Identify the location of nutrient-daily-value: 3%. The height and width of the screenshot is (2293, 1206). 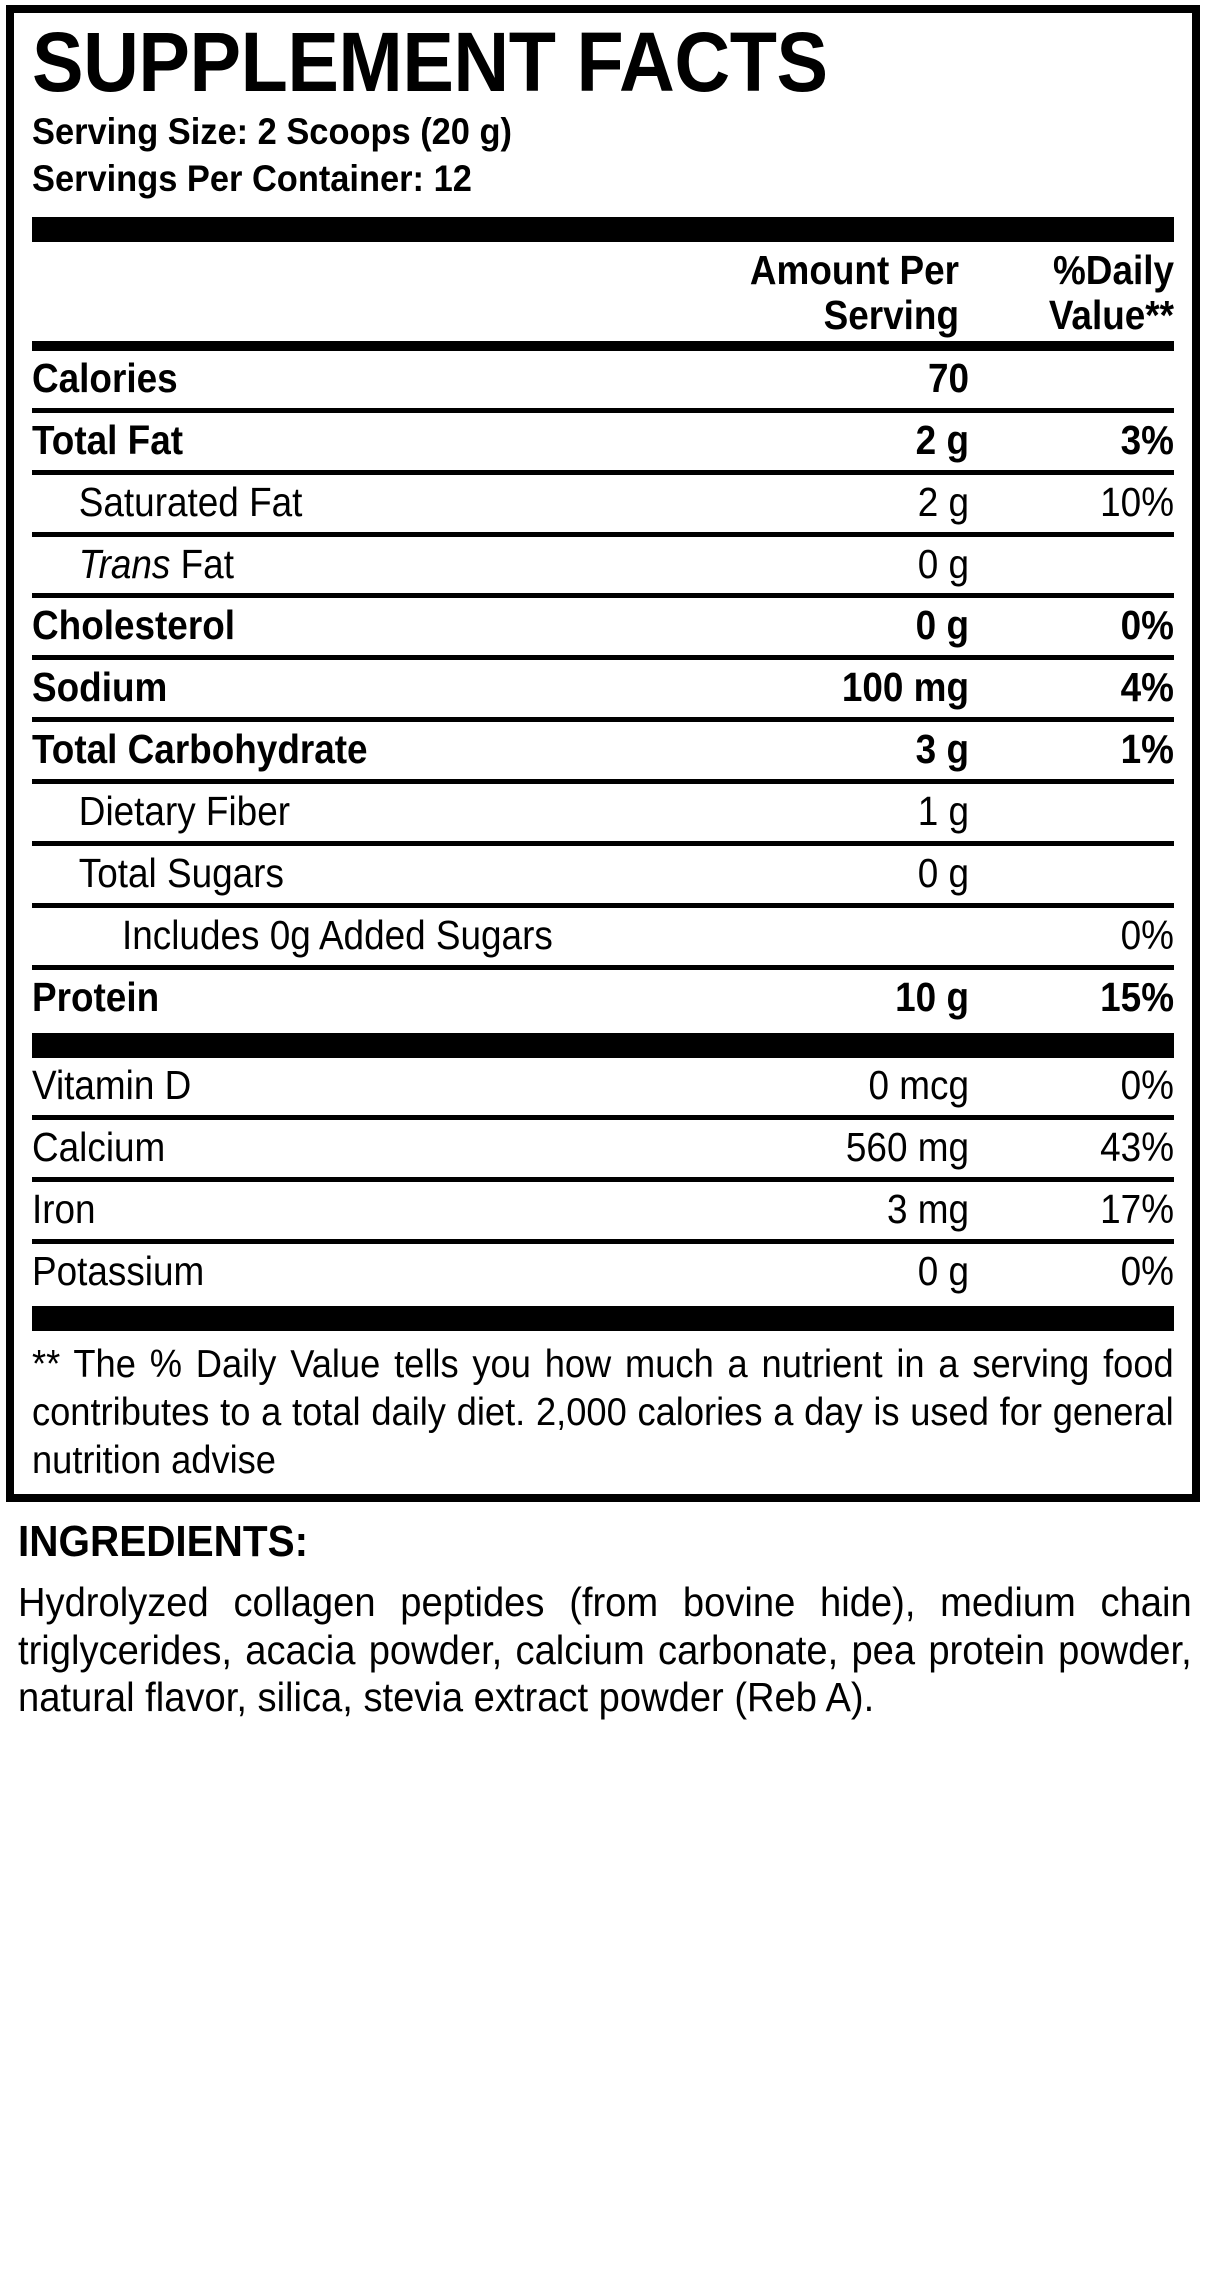
(1147, 439).